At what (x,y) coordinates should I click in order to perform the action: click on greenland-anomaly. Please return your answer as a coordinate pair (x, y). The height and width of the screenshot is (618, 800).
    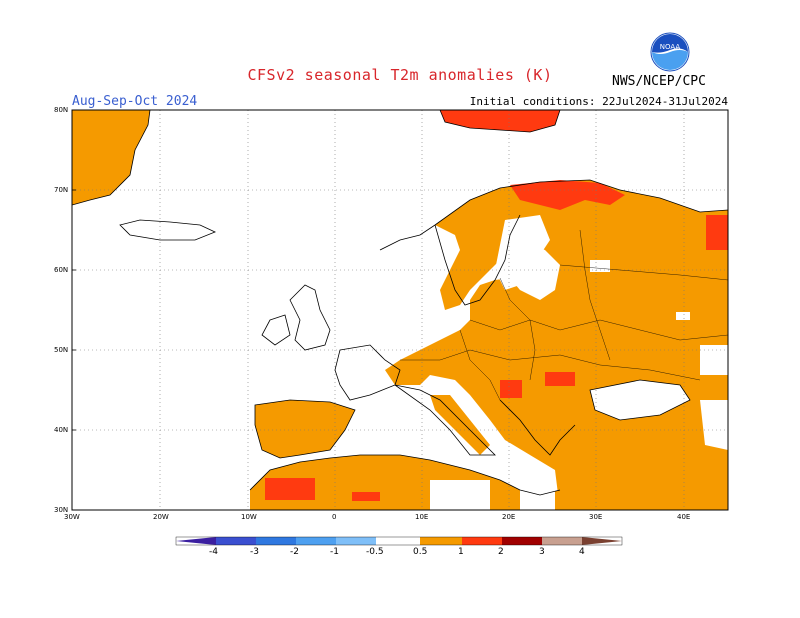
    Looking at the image, I should click on (111, 157).